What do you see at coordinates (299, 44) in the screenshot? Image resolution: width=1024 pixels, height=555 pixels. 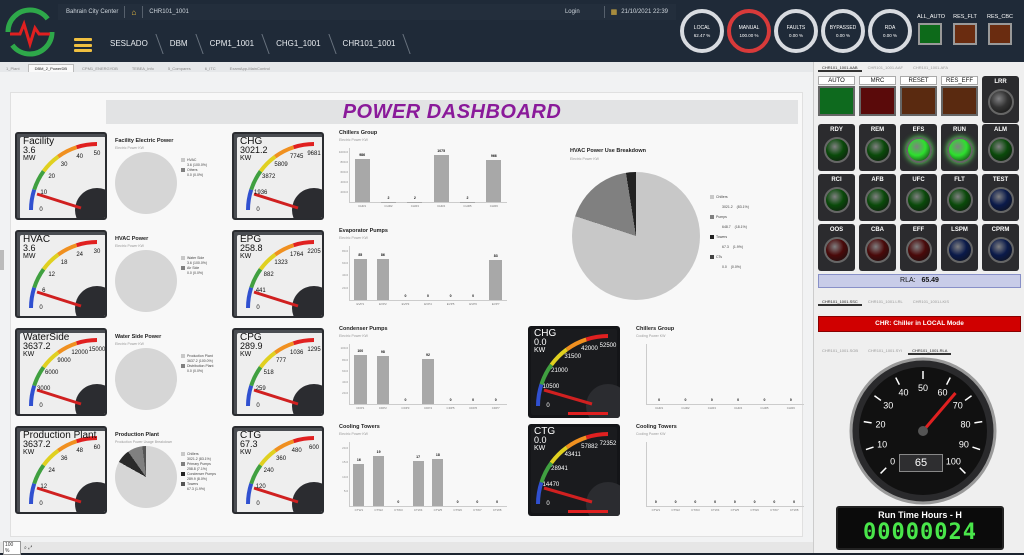 I see `crumb-chg: CHG1_1001` at bounding box center [299, 44].